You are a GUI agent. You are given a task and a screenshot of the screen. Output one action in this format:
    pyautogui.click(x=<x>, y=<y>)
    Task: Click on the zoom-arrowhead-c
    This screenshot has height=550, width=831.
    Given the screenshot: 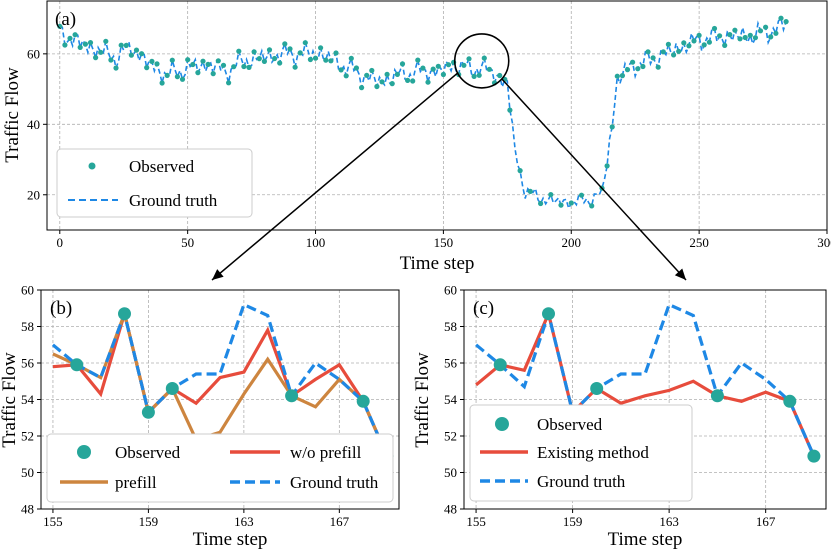 What is the action you would take?
    pyautogui.click(x=680, y=274)
    